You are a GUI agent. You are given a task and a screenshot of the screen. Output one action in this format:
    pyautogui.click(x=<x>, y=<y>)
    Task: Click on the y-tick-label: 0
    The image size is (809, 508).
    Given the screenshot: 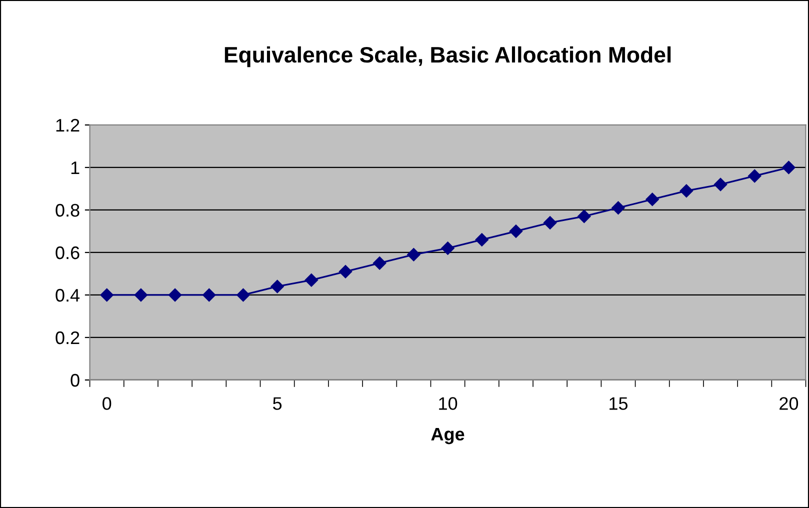 What is the action you would take?
    pyautogui.click(x=75, y=380)
    